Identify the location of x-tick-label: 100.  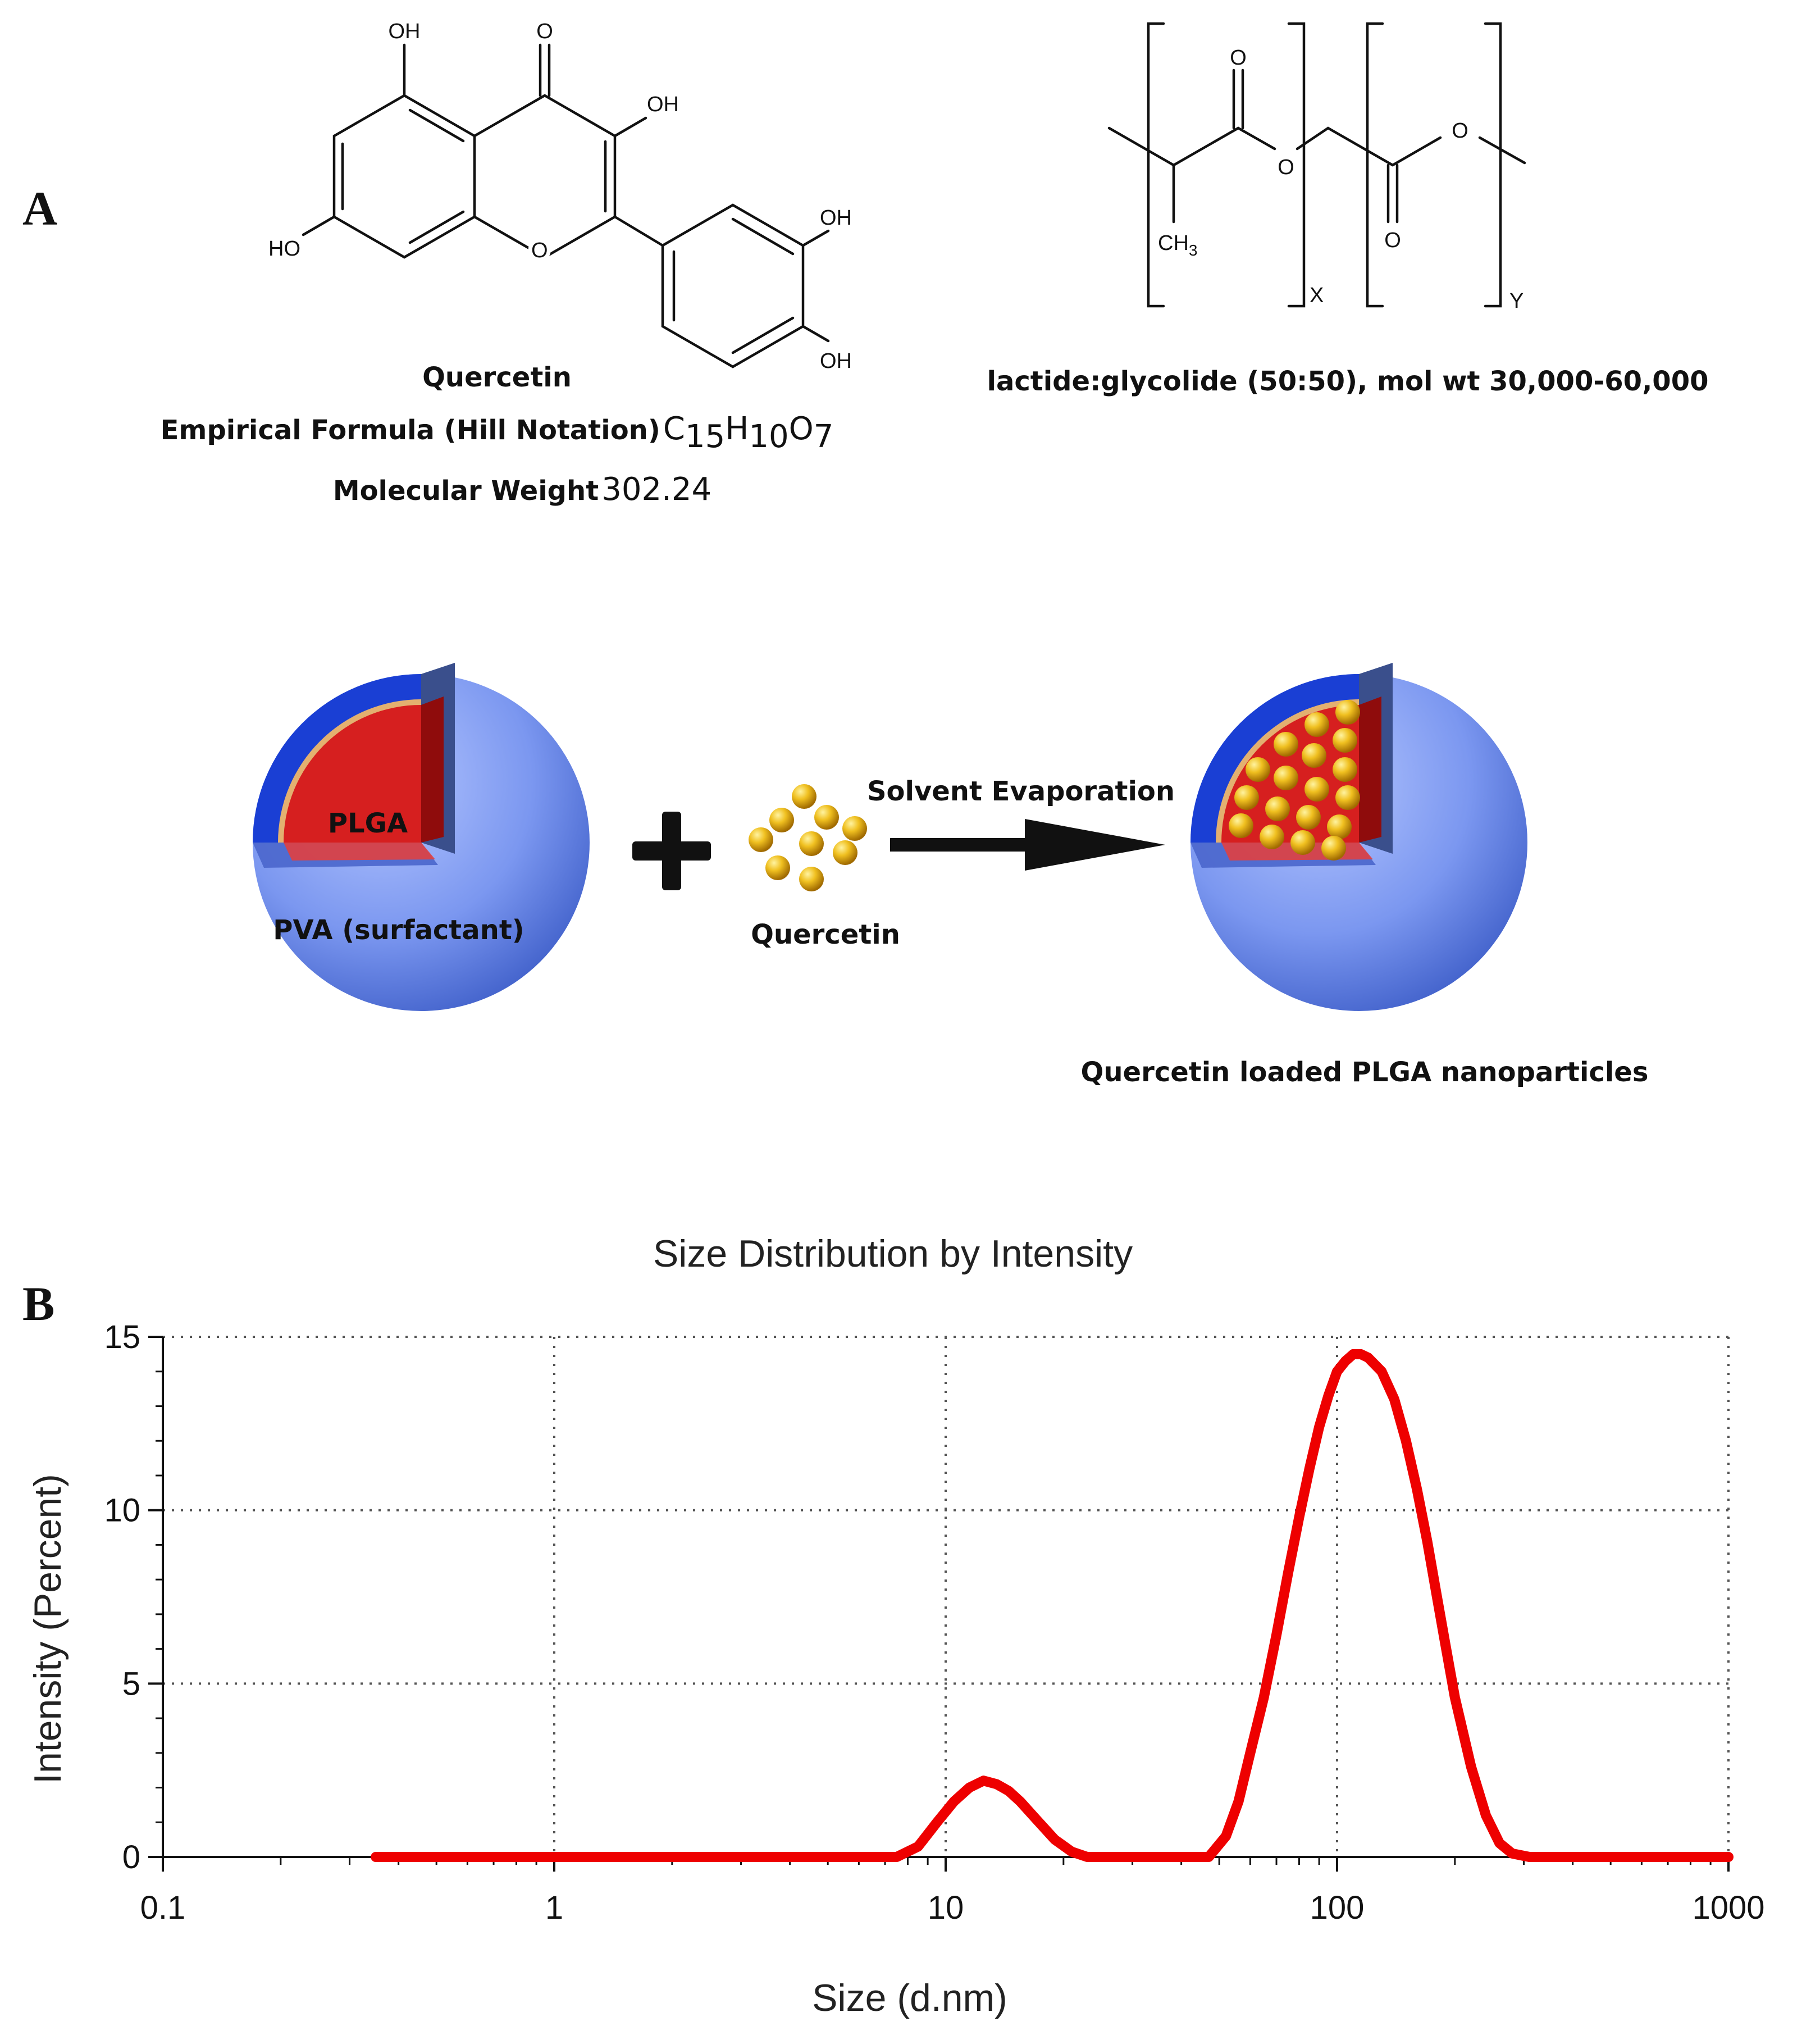
(1337, 1908).